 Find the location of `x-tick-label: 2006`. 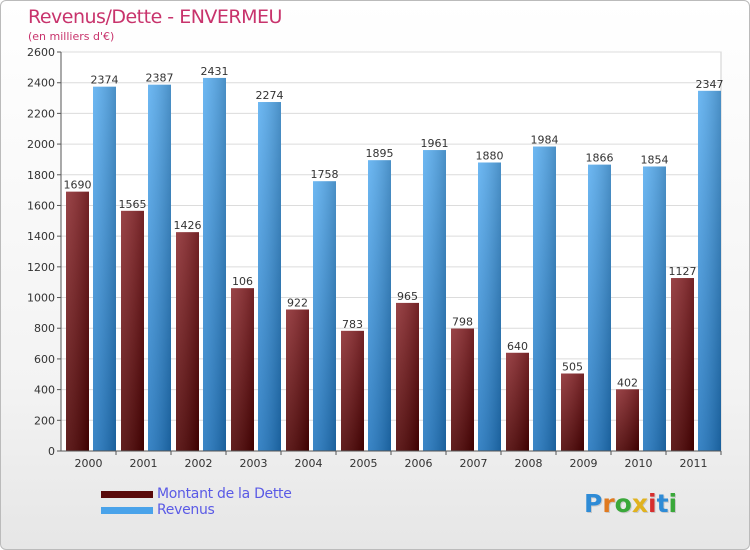

x-tick-label: 2006 is located at coordinates (419, 463).